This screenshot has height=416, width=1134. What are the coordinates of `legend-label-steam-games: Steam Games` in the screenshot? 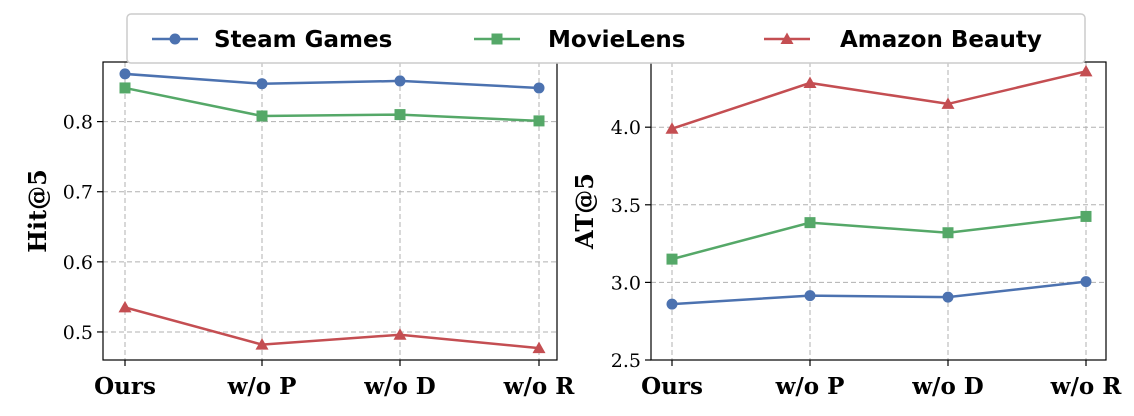 It's located at (303, 40).